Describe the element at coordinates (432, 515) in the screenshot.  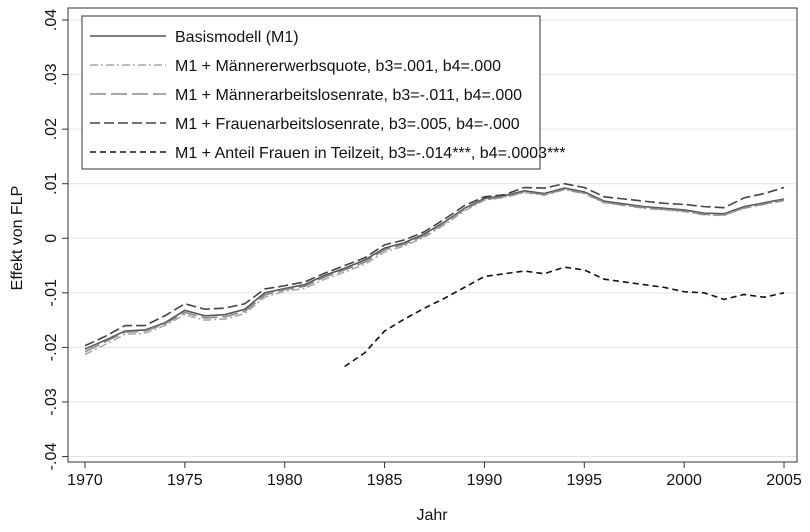
I see `x-axis-label: Jahr` at that location.